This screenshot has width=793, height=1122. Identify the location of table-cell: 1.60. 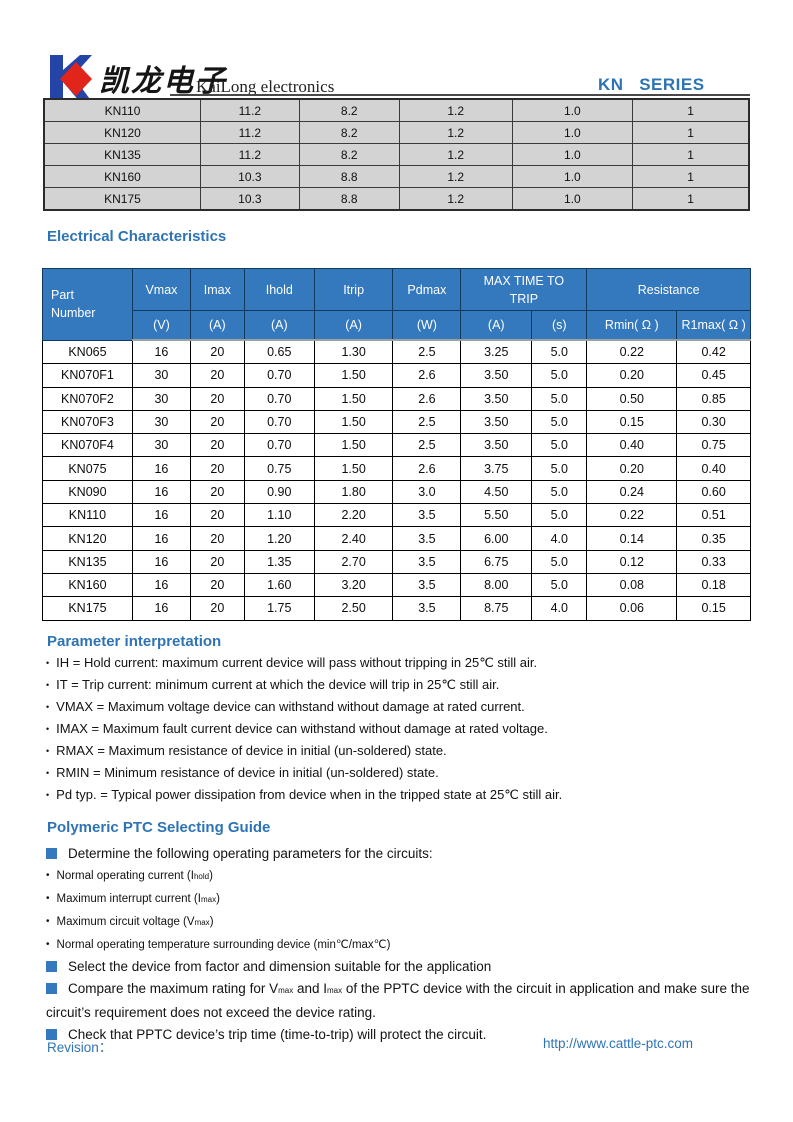
(279, 585).